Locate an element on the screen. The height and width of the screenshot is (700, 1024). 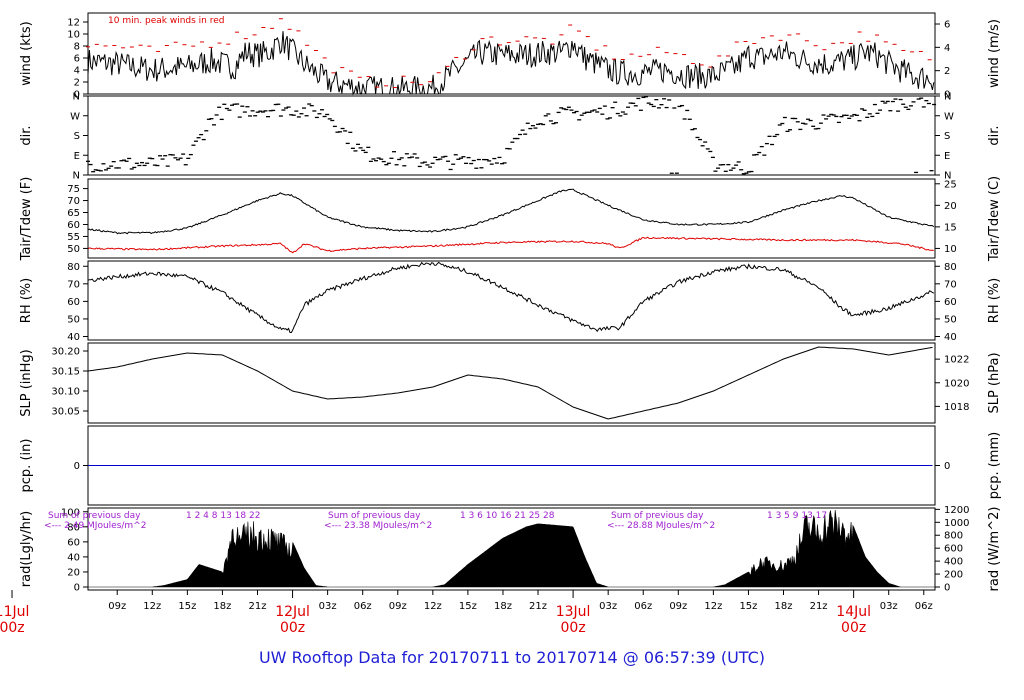
right-tick-label-rad: 1200 is located at coordinates (956, 510).